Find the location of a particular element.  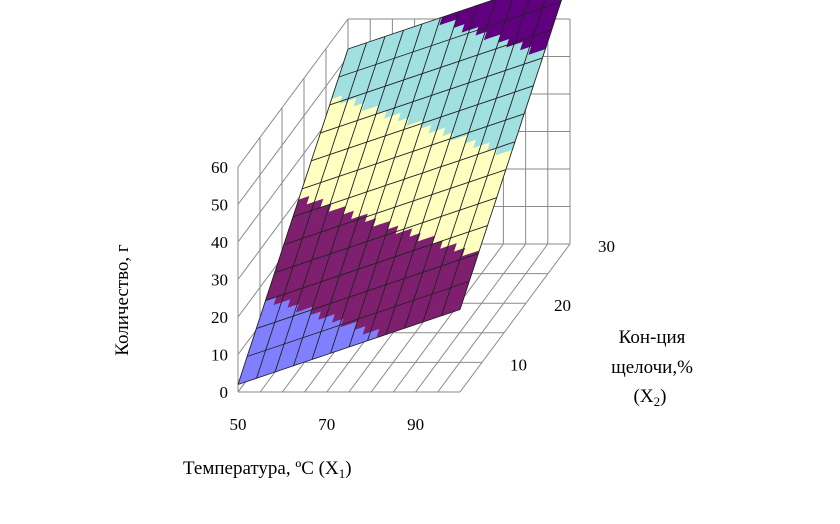

y-tick-label: 30 is located at coordinates (606, 246).